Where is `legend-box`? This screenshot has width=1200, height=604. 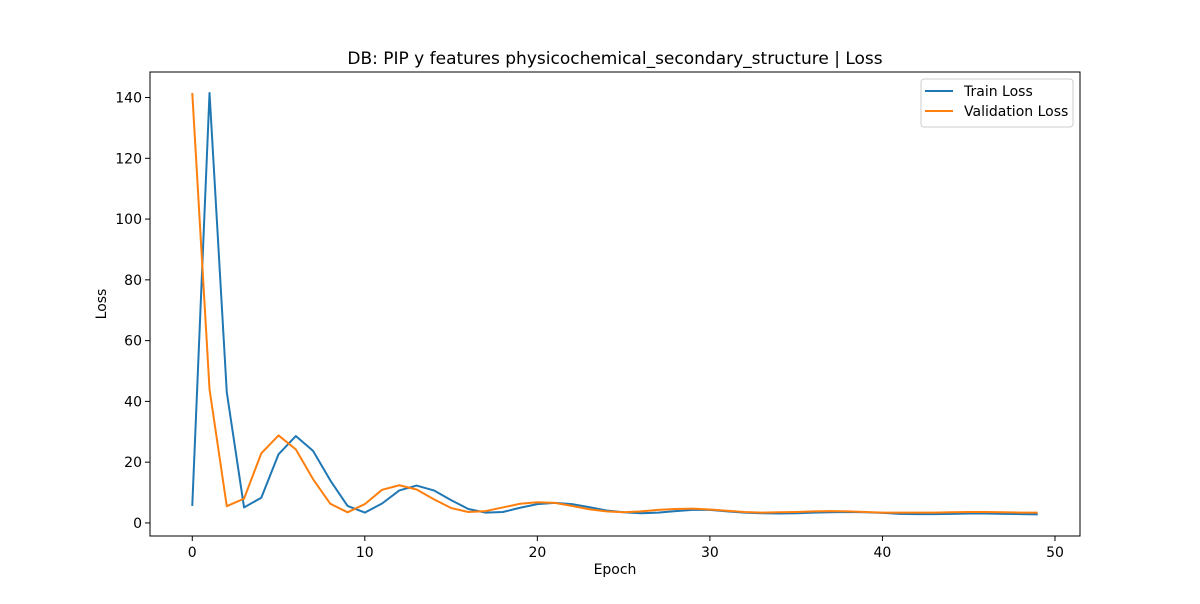 legend-box is located at coordinates (997, 103).